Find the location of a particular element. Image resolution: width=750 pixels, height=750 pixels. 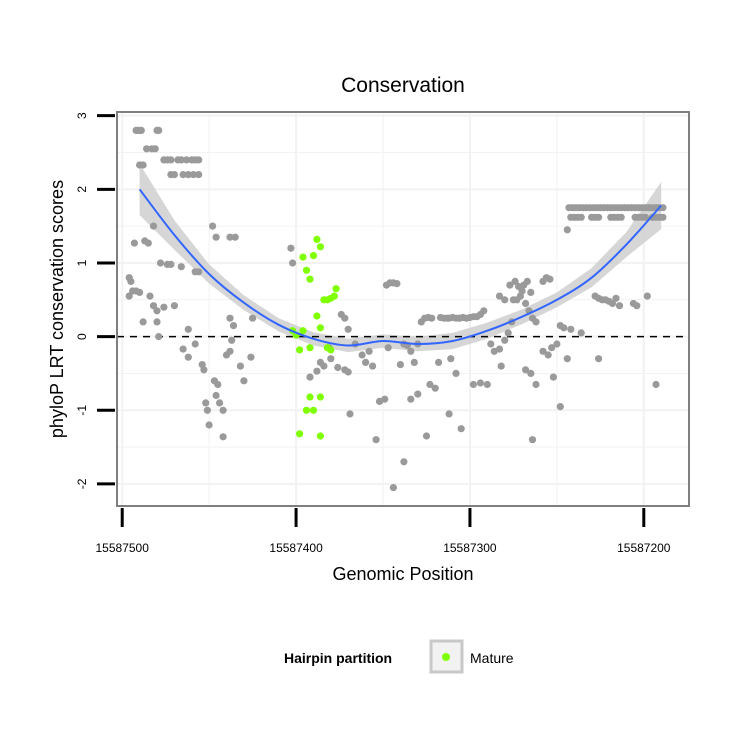

legend-key-mature-point is located at coordinates (446, 657).